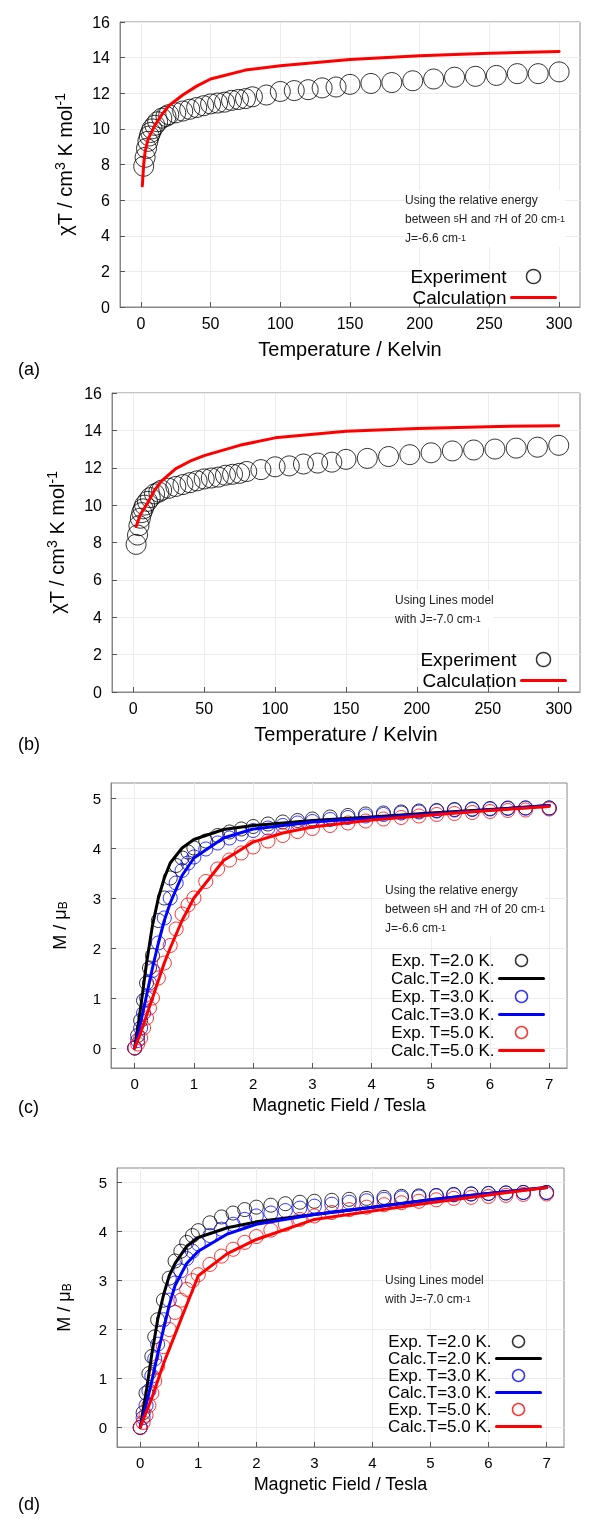  What do you see at coordinates (29, 744) in the screenshot?
I see `text: (b)` at bounding box center [29, 744].